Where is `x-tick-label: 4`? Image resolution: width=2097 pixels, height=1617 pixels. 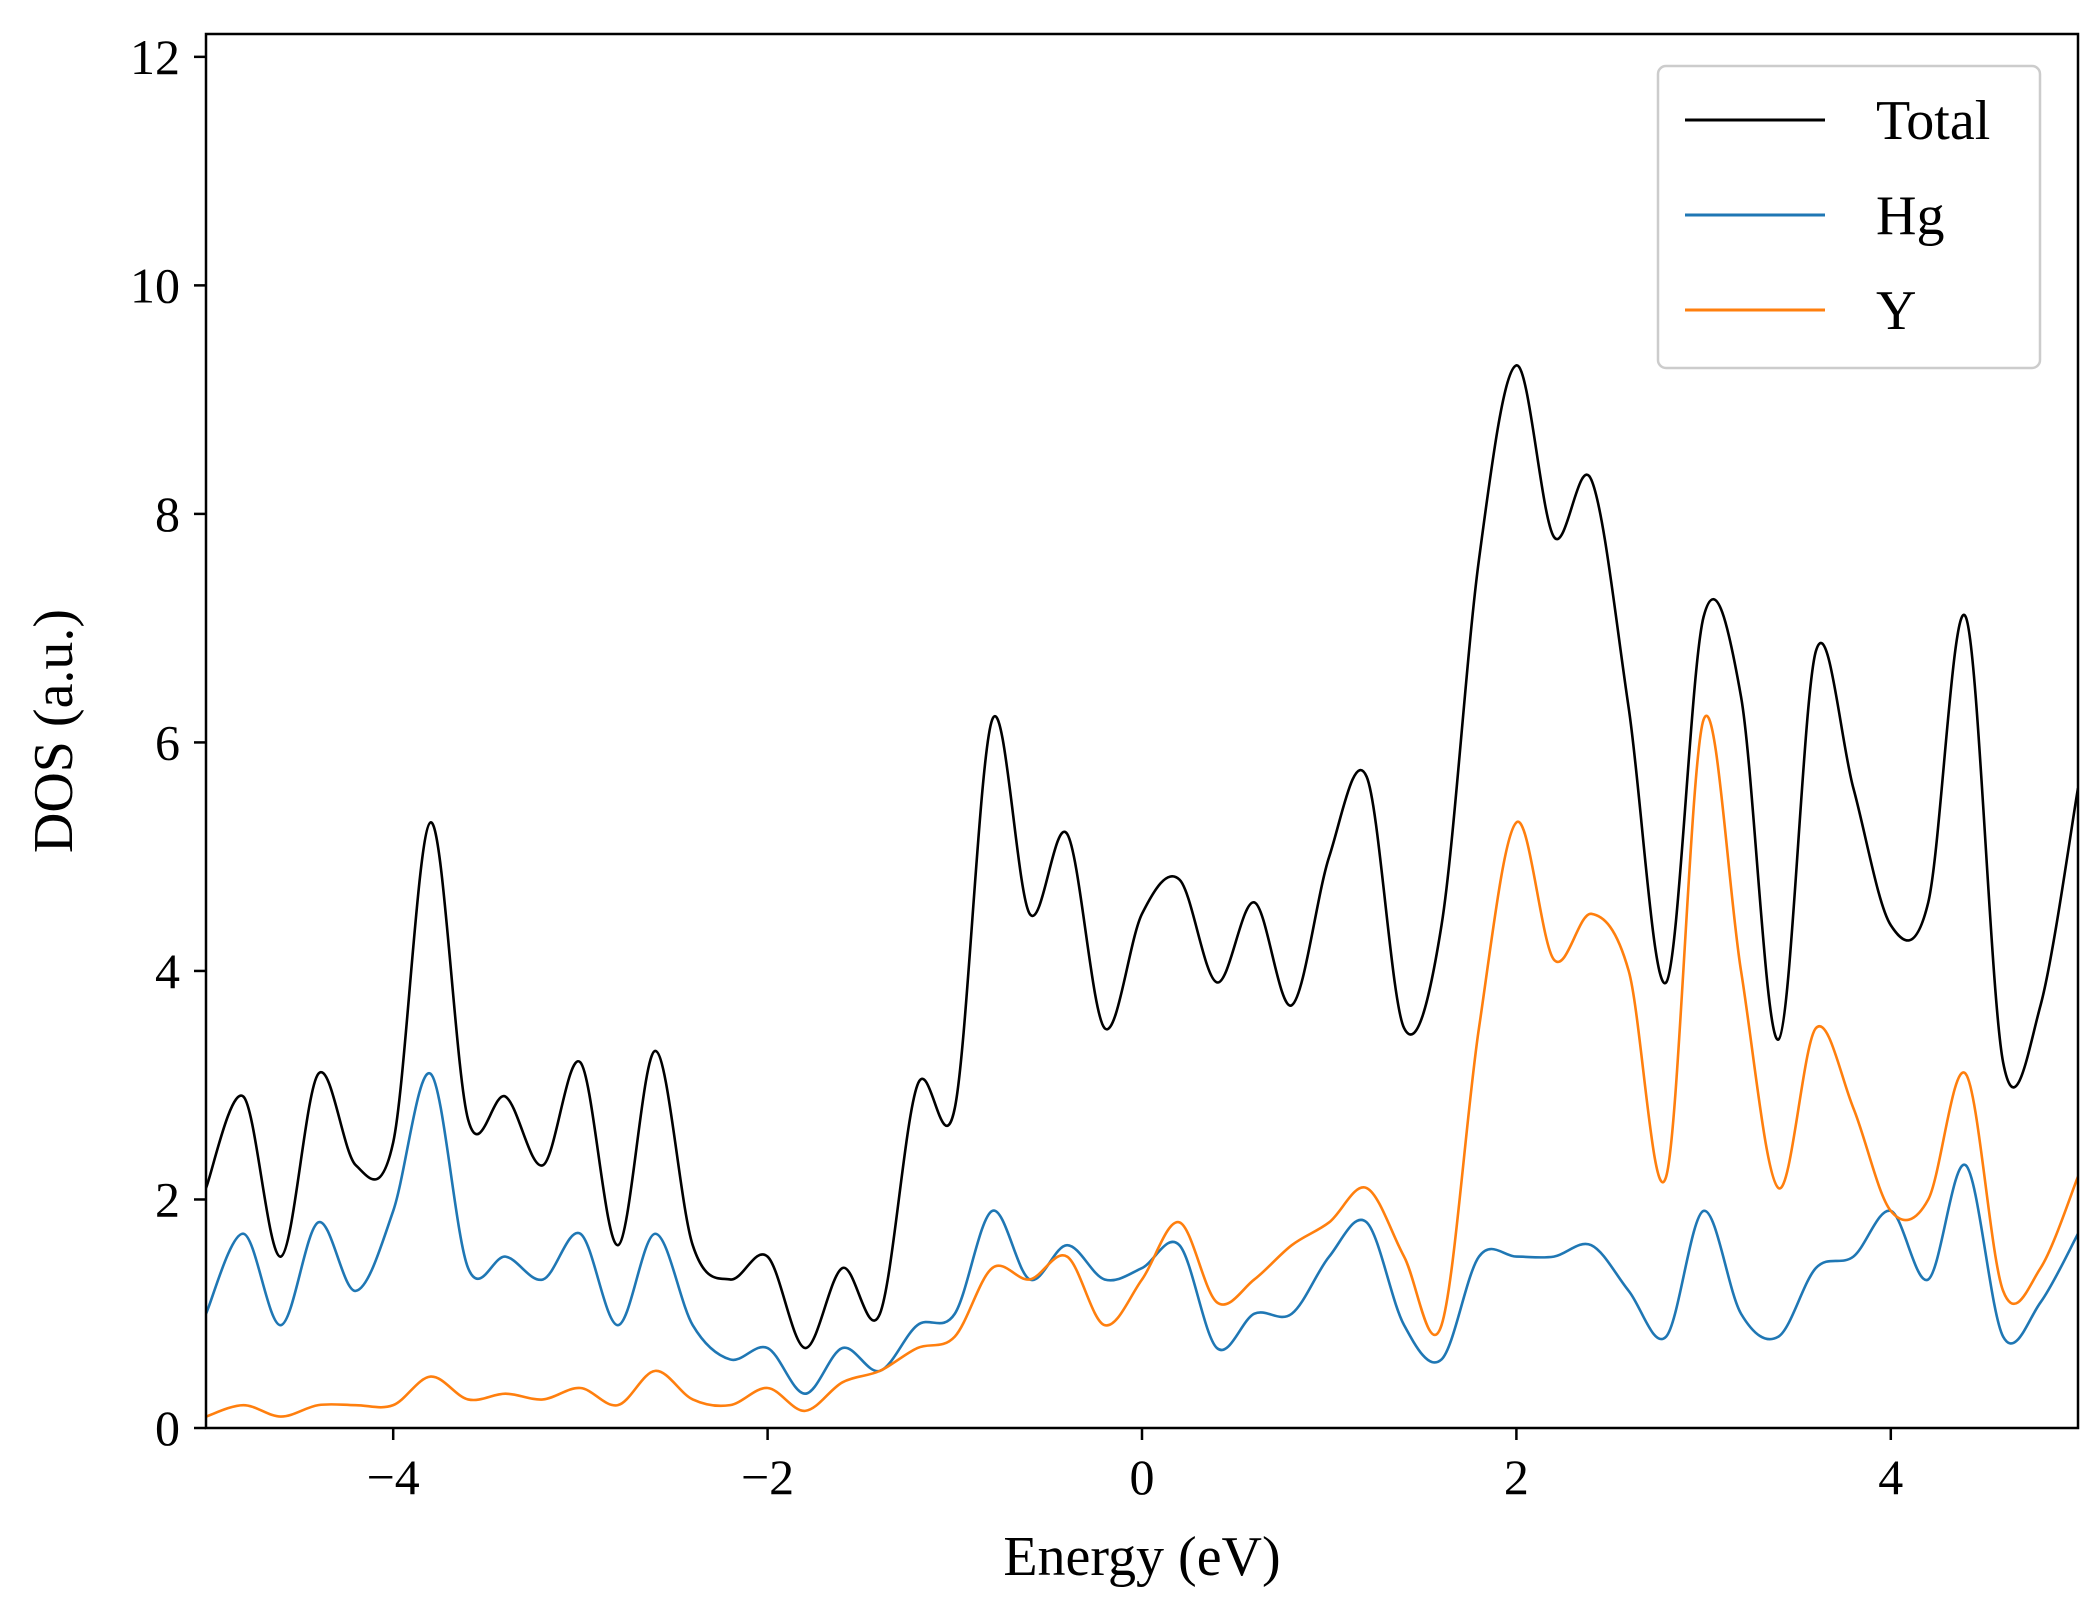 x-tick-label: 4 is located at coordinates (1890, 1477).